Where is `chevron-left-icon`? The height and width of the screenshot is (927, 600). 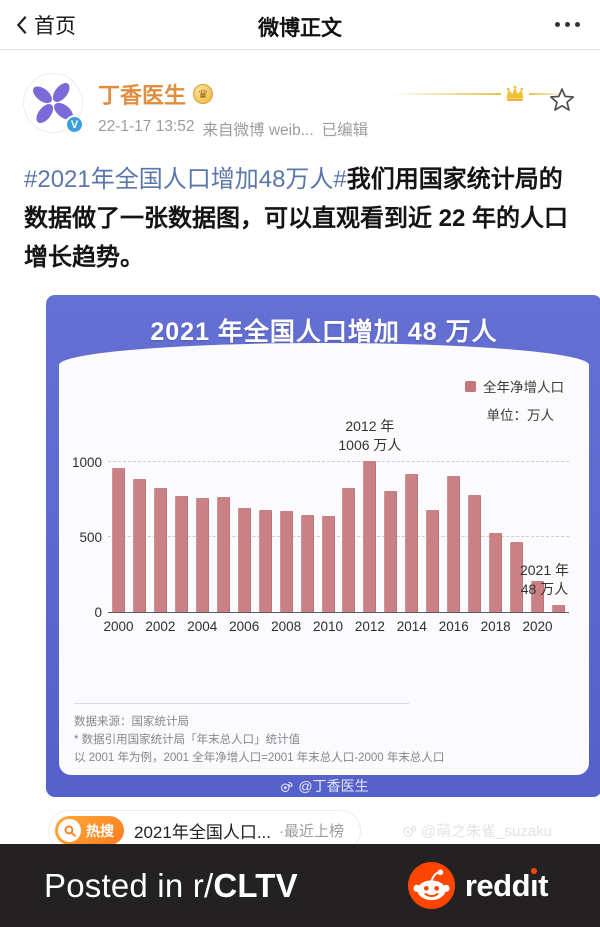 chevron-left-icon is located at coordinates (21, 24).